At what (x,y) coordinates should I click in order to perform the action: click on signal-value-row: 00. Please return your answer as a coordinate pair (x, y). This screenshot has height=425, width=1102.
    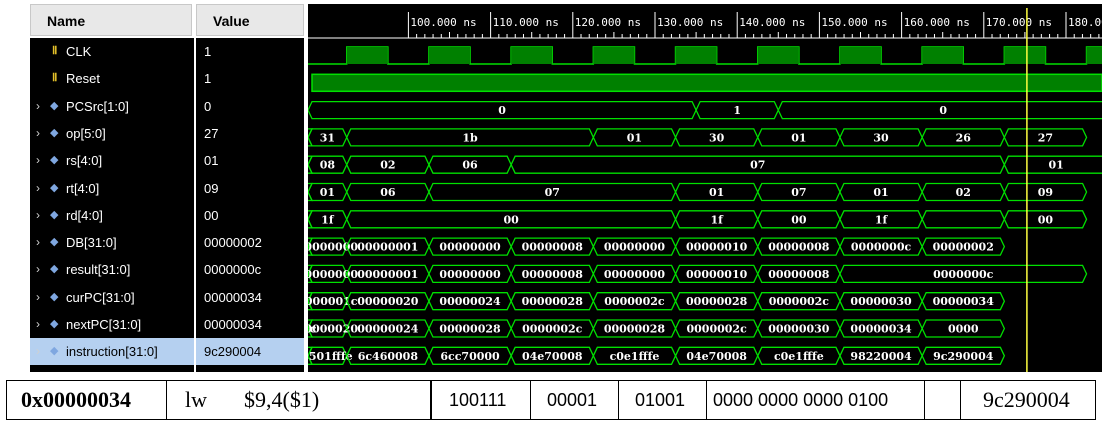
    Looking at the image, I should click on (250, 215).